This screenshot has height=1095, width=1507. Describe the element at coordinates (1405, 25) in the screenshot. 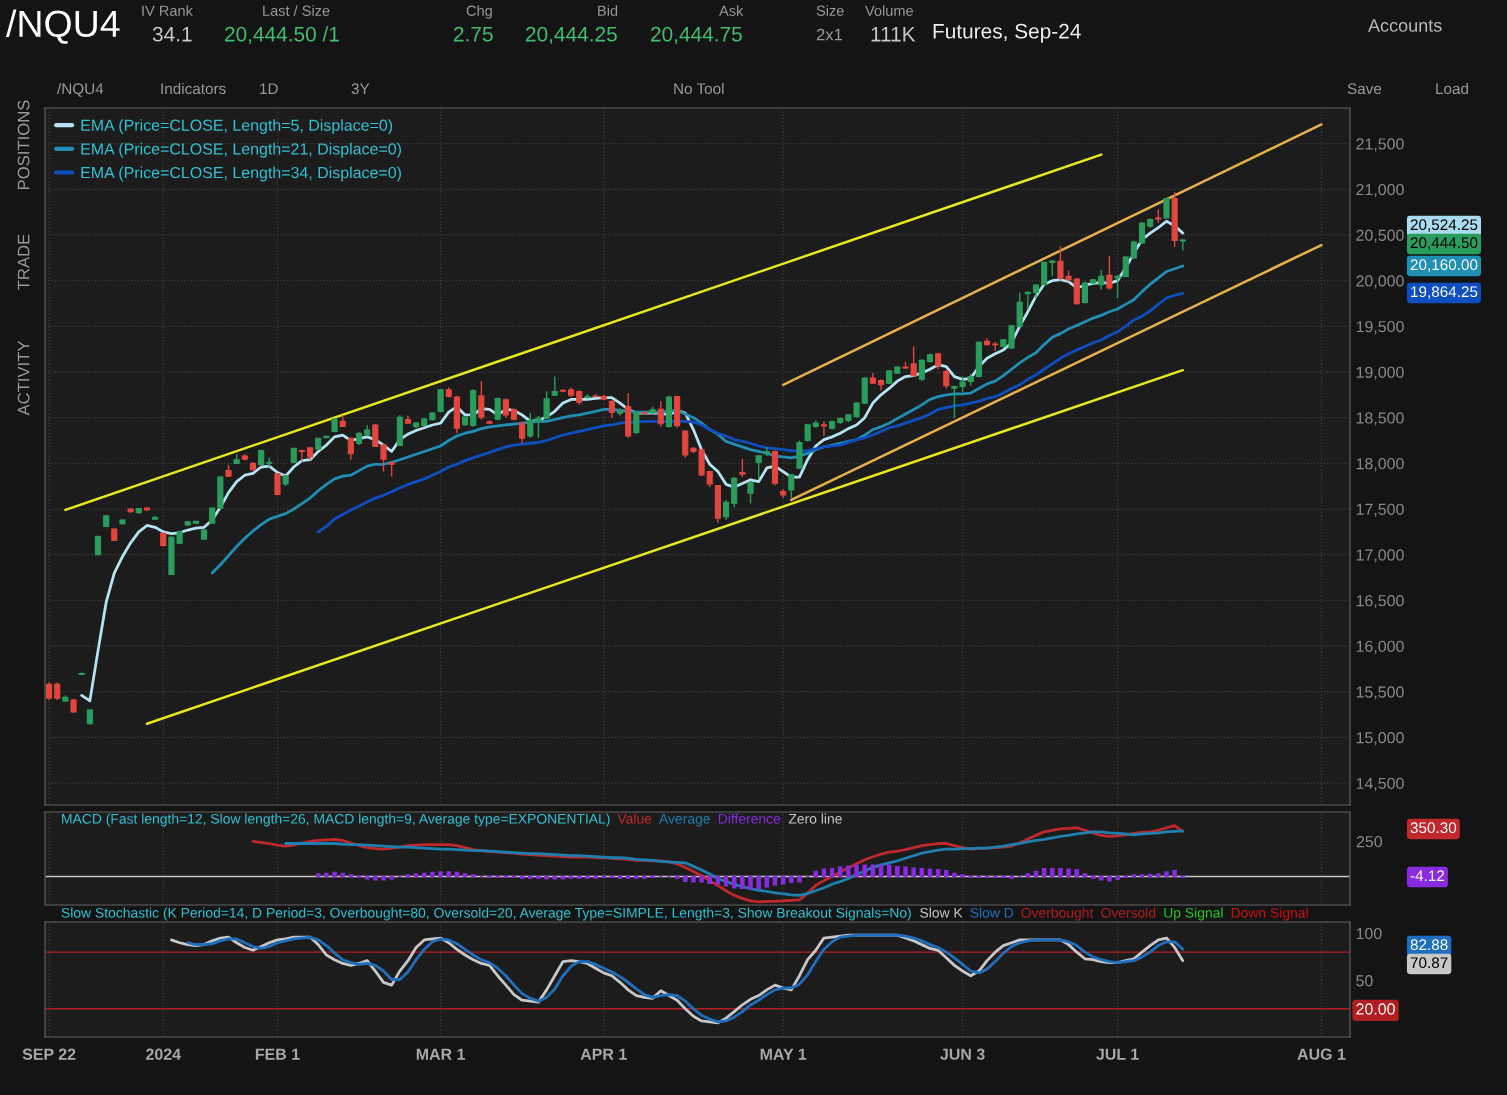

I see `text: Accounts` at that location.